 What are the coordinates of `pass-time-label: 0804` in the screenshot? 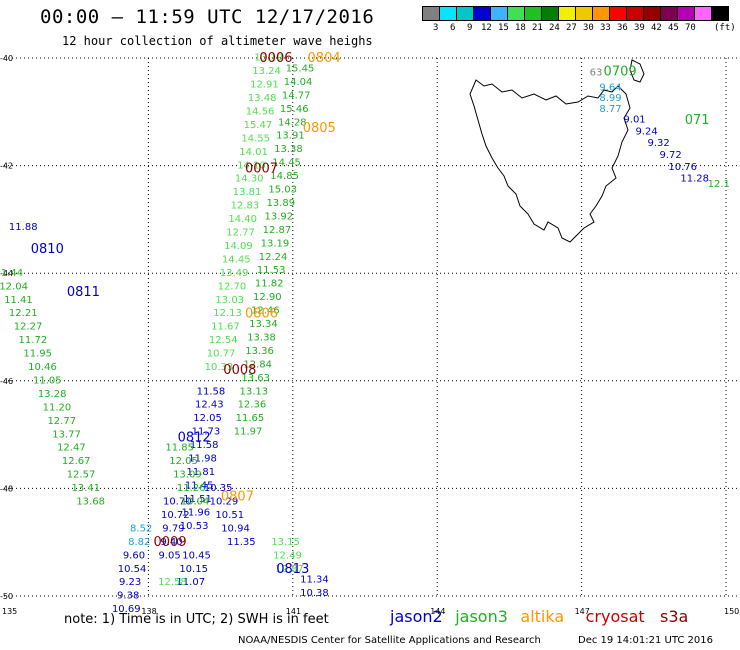 It's located at (324, 58).